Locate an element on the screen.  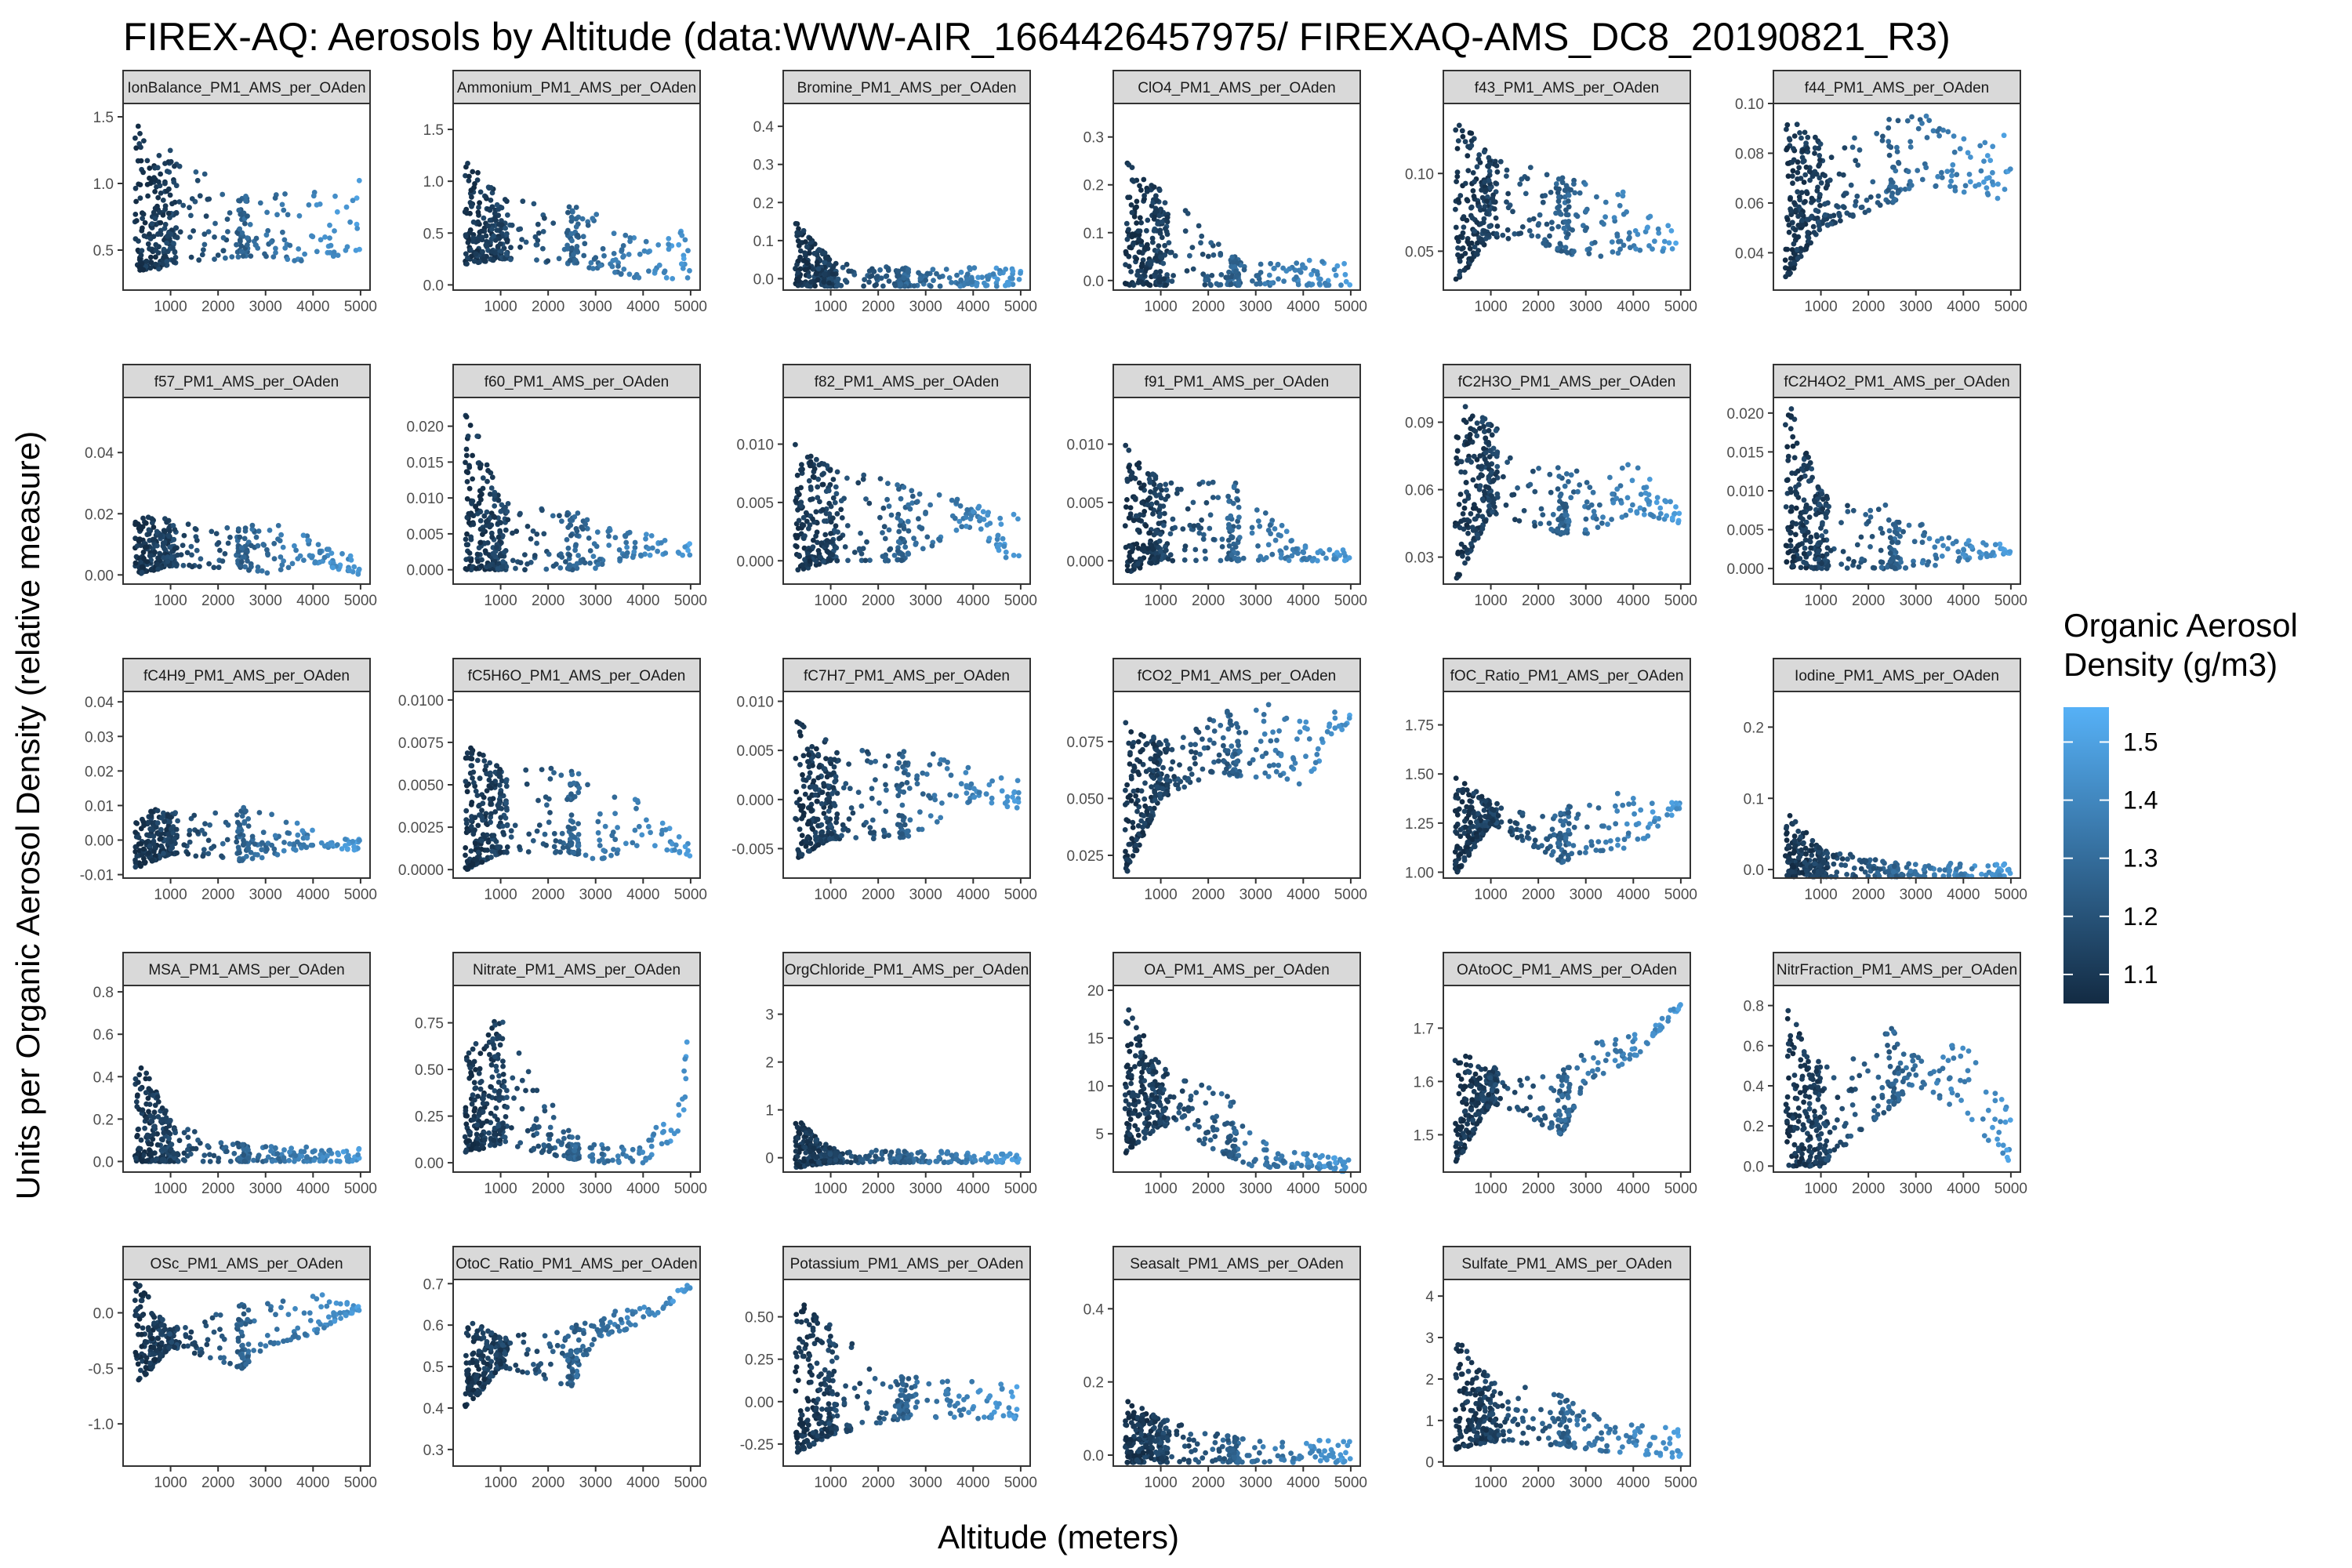
facet-strip-label: fC5H6O_PM1_AMS_per_OAden is located at coordinates (577, 676).